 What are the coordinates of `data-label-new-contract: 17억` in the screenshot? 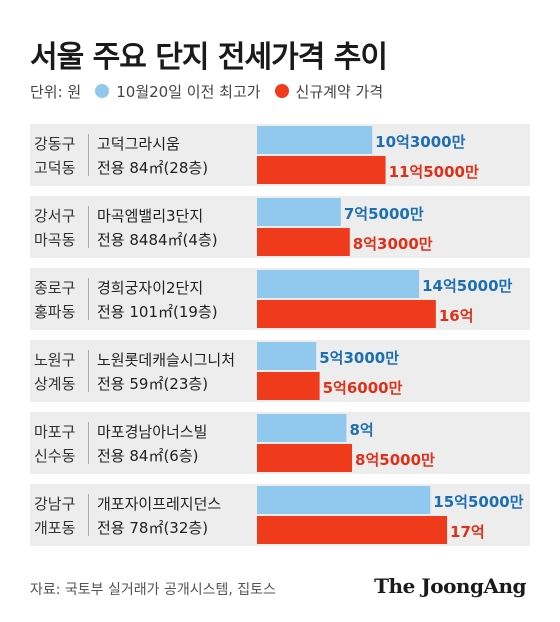 It's located at (467, 532).